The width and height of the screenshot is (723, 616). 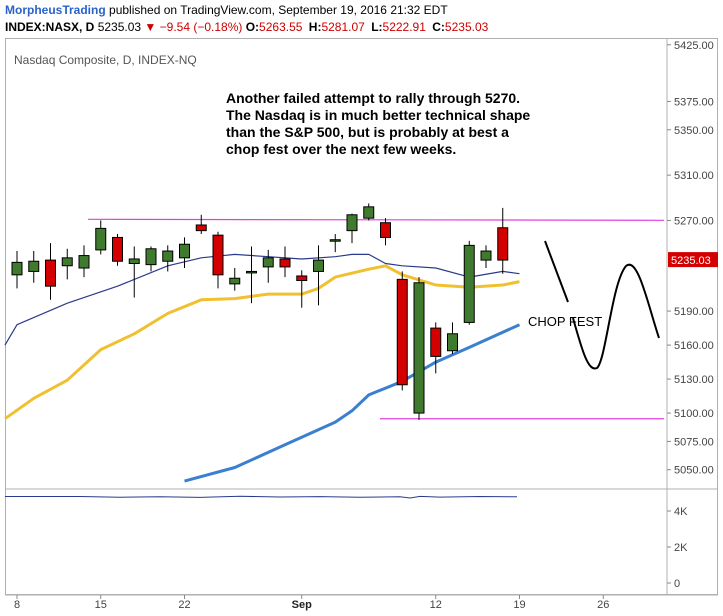 I want to click on price-tick-label: 5350.00, so click(x=694, y=131).